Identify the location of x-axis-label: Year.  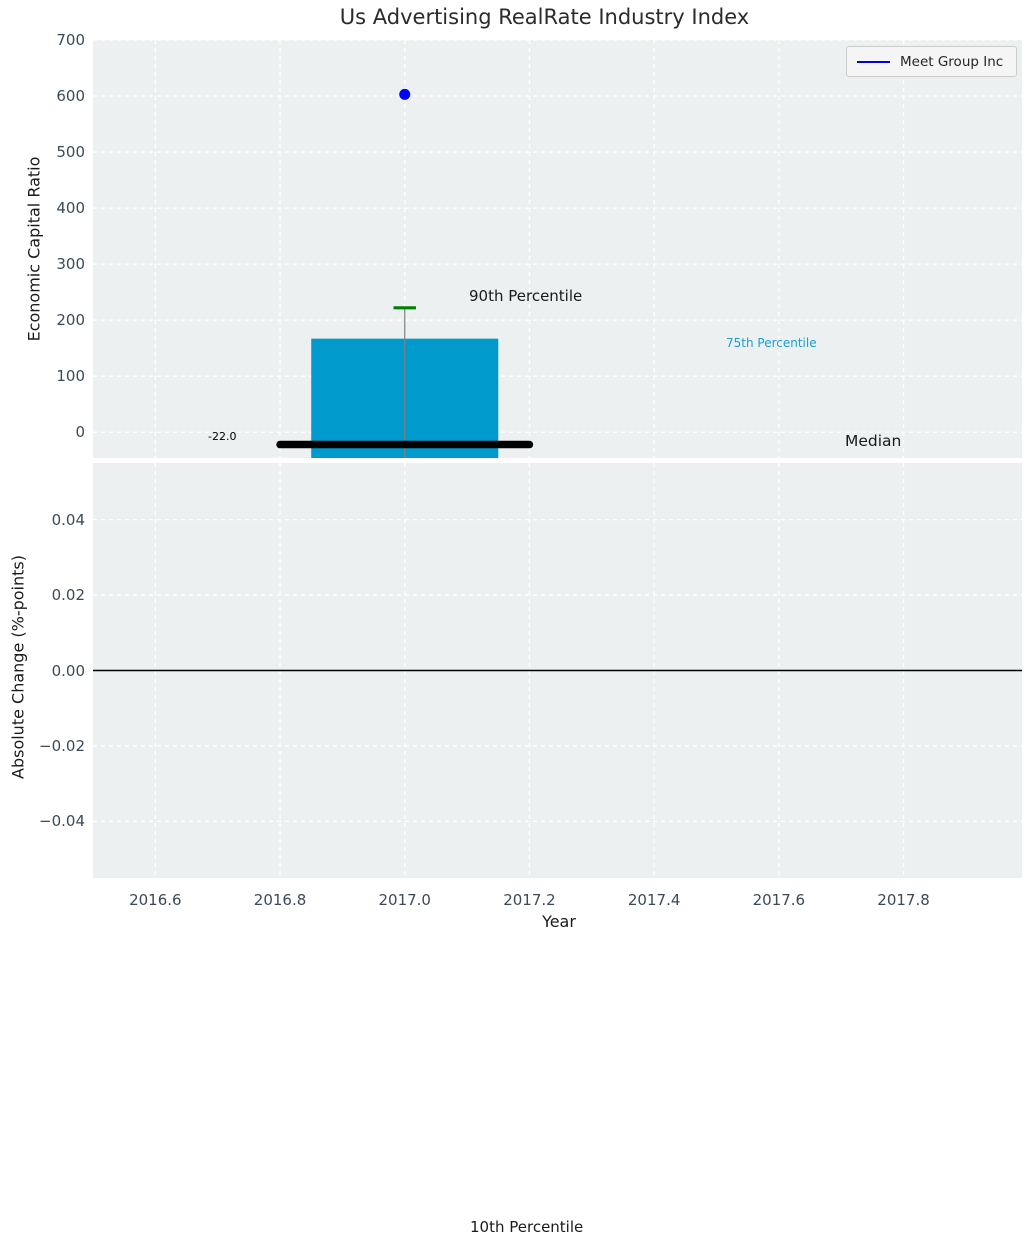
(559, 921).